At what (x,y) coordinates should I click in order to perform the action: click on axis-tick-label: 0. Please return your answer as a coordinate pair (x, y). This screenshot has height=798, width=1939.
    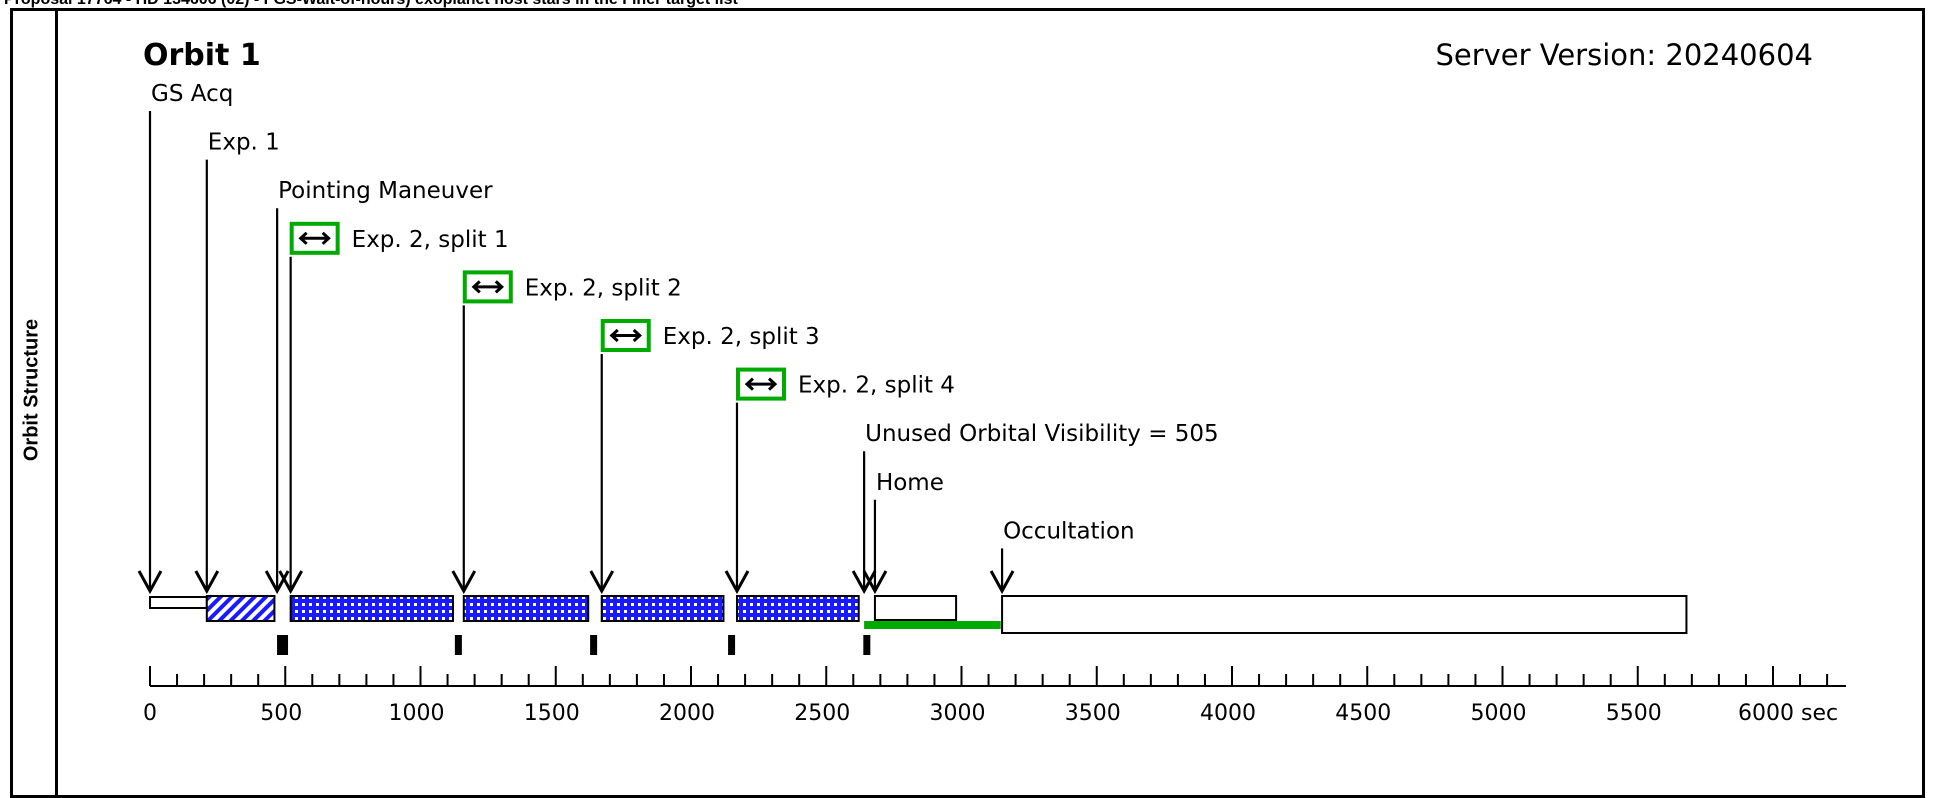
    Looking at the image, I should click on (150, 713).